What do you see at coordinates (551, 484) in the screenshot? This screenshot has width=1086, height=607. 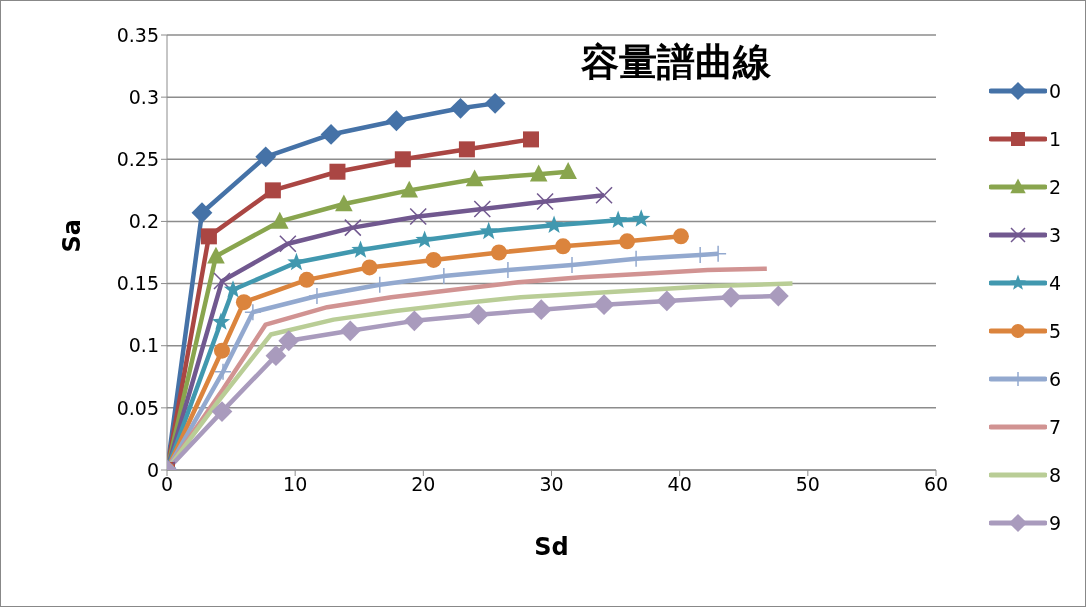 I see `x-tick-label: 30` at bounding box center [551, 484].